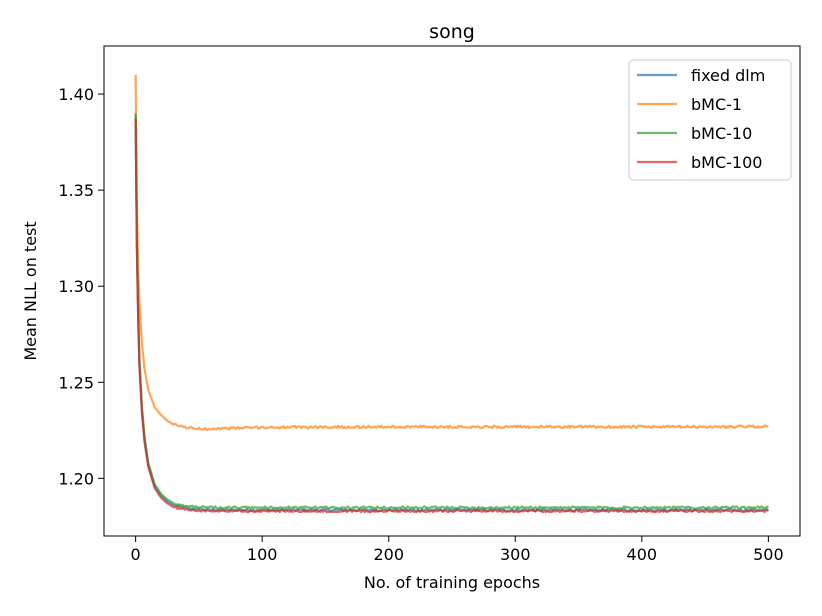  What do you see at coordinates (452, 32) in the screenshot?
I see `chart-title: song` at bounding box center [452, 32].